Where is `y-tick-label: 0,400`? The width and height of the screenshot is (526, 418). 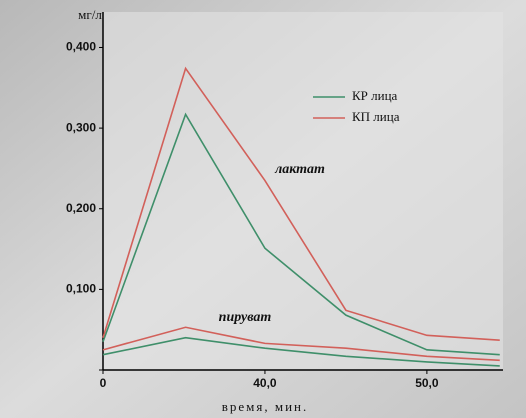 y-tick-label: 0,400 is located at coordinates (81, 47).